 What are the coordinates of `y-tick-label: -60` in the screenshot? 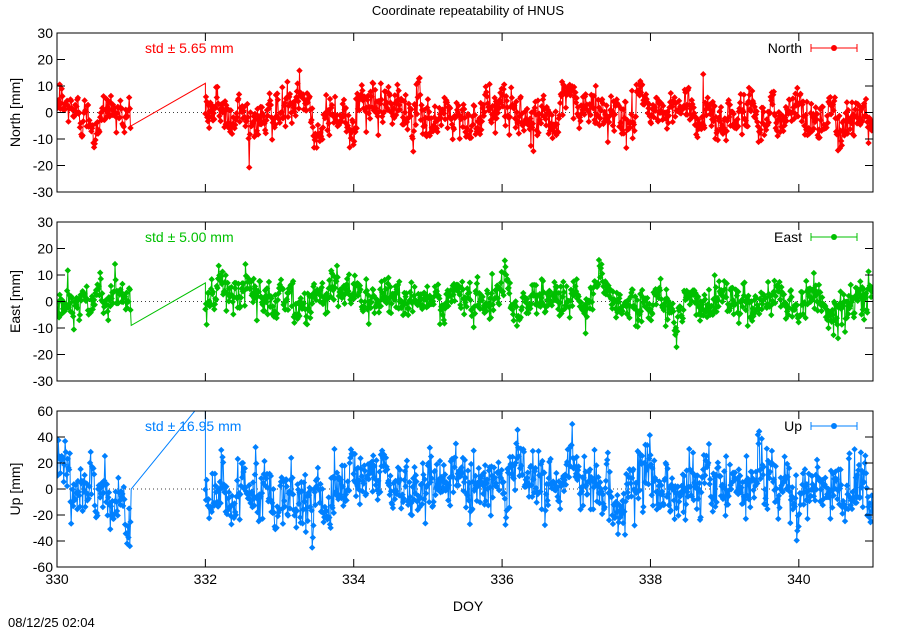 It's located at (43, 567).